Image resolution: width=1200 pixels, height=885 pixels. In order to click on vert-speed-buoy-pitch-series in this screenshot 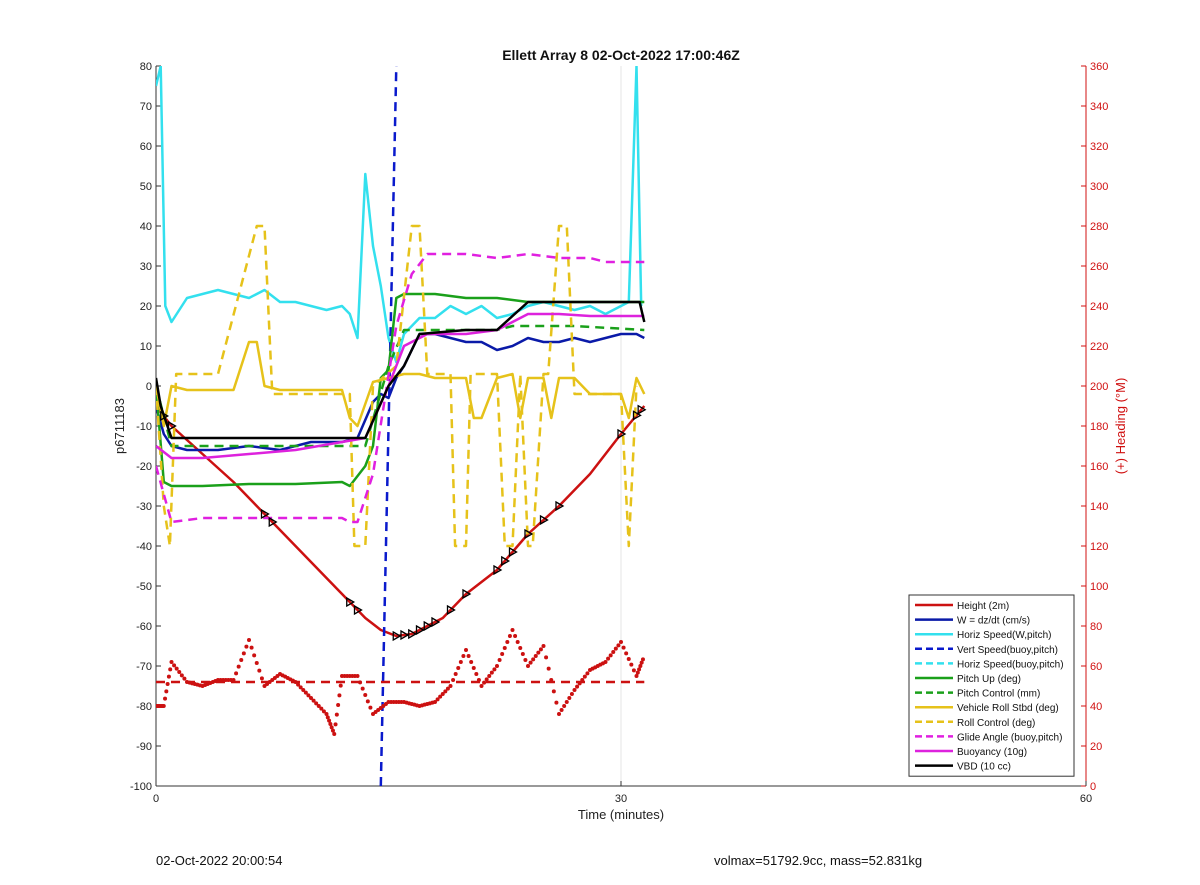, I will do `click(388, 426)`.